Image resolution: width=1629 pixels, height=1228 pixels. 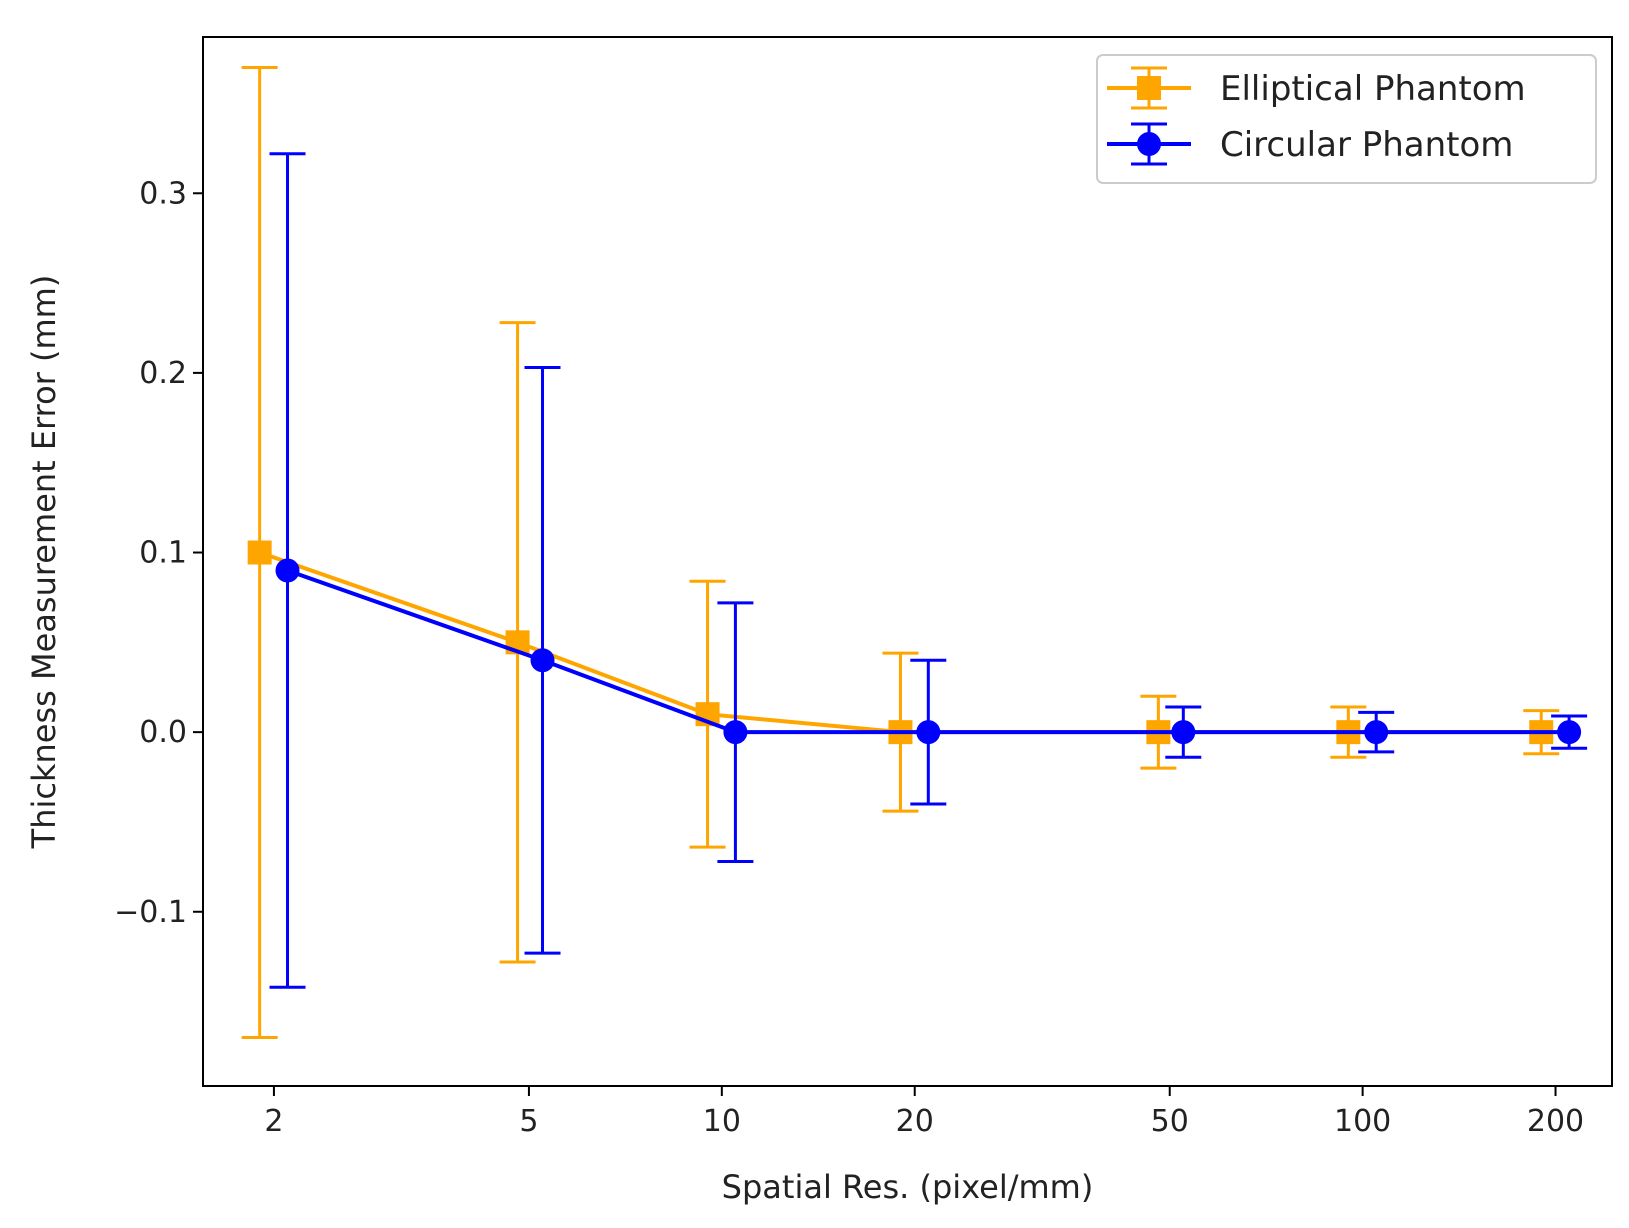 What do you see at coordinates (908, 1187) in the screenshot?
I see `x-axis-label: Spatial Res. (pixel/mm)` at bounding box center [908, 1187].